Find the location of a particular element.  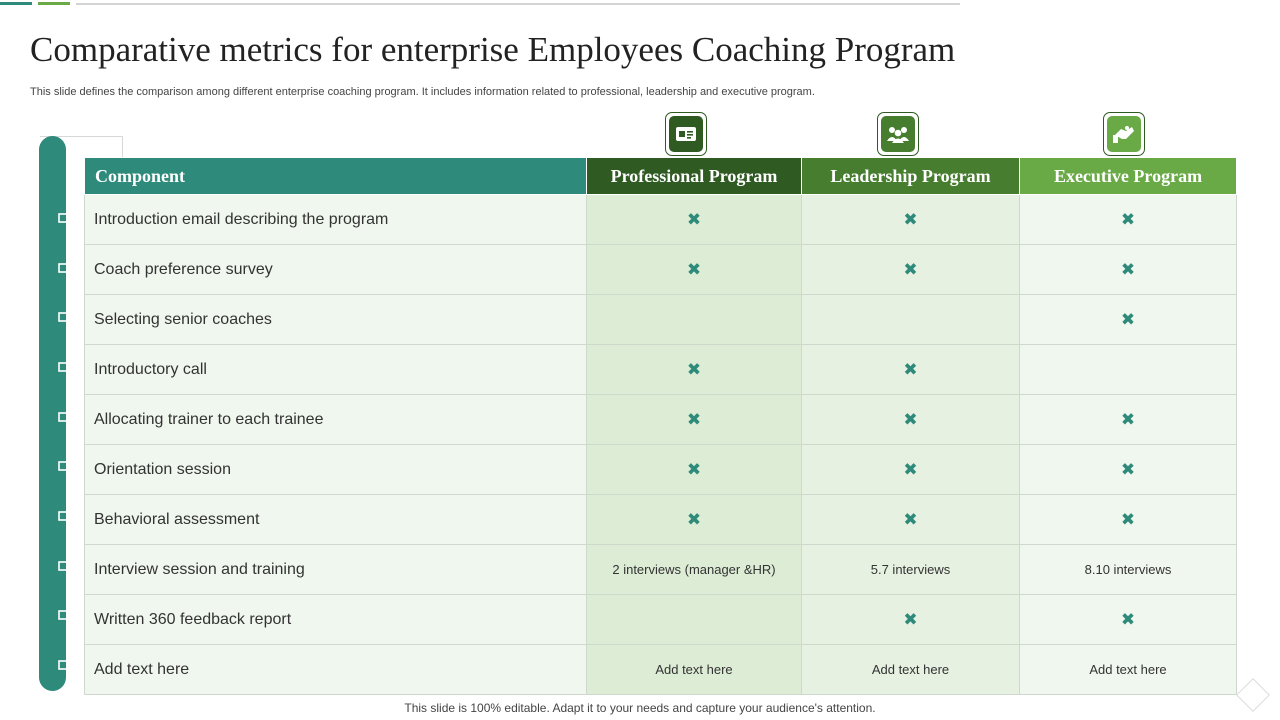

executive-cell: Add text here is located at coordinates (1128, 669).